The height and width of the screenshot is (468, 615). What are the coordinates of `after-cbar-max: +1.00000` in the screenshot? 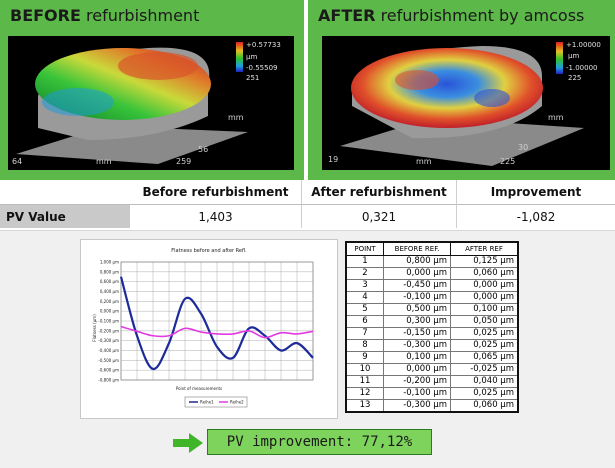 It's located at (583, 45).